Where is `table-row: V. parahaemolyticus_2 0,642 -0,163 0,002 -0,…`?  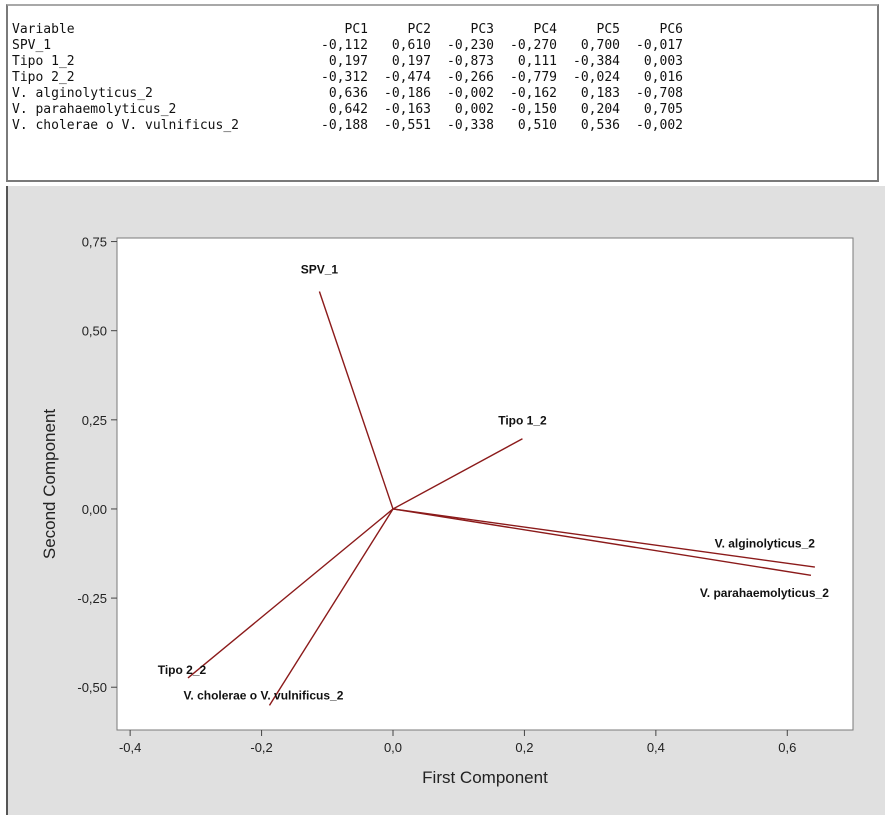
table-row: V. parahaemolyticus_2 0,642 -0,163 0,002 -0,… is located at coordinates (347, 110).